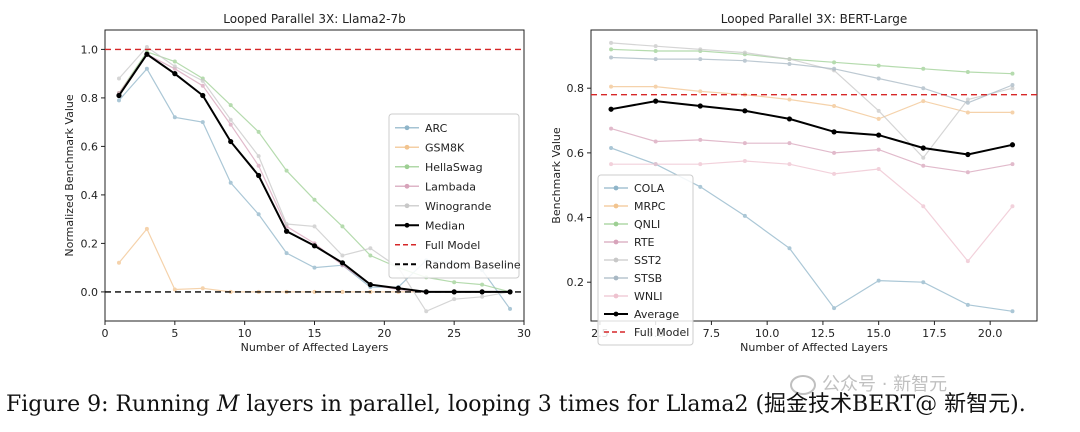  What do you see at coordinates (648, 278) in the screenshot?
I see `r-legend-label: STSB` at bounding box center [648, 278].